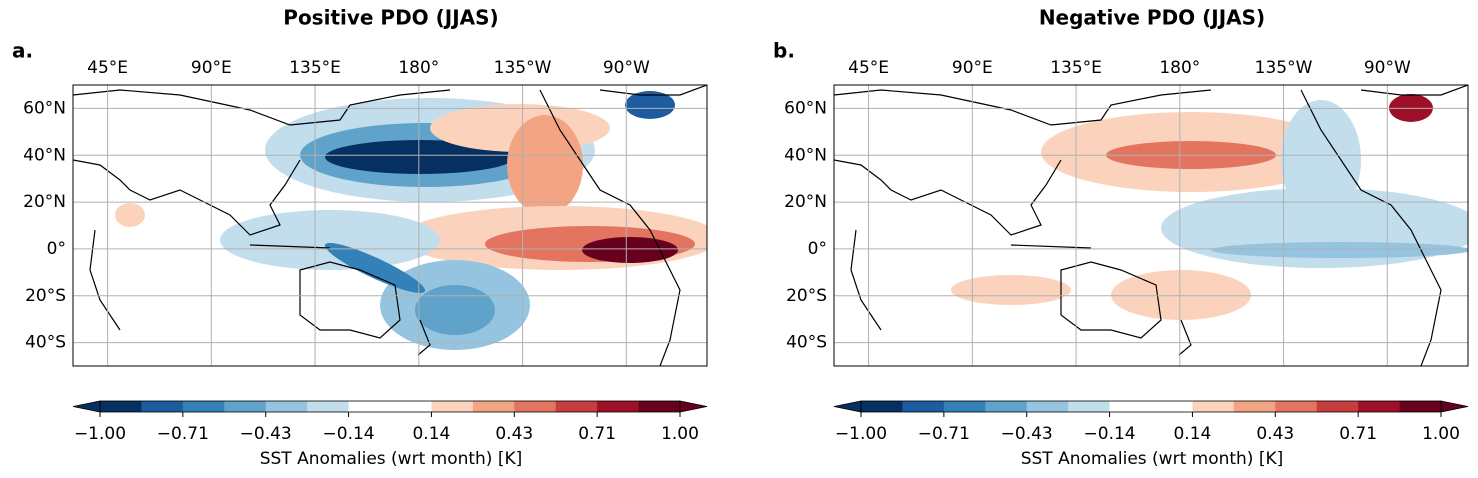 This screenshot has width=1478, height=478. I want to click on panel-label: b., so click(784, 51).